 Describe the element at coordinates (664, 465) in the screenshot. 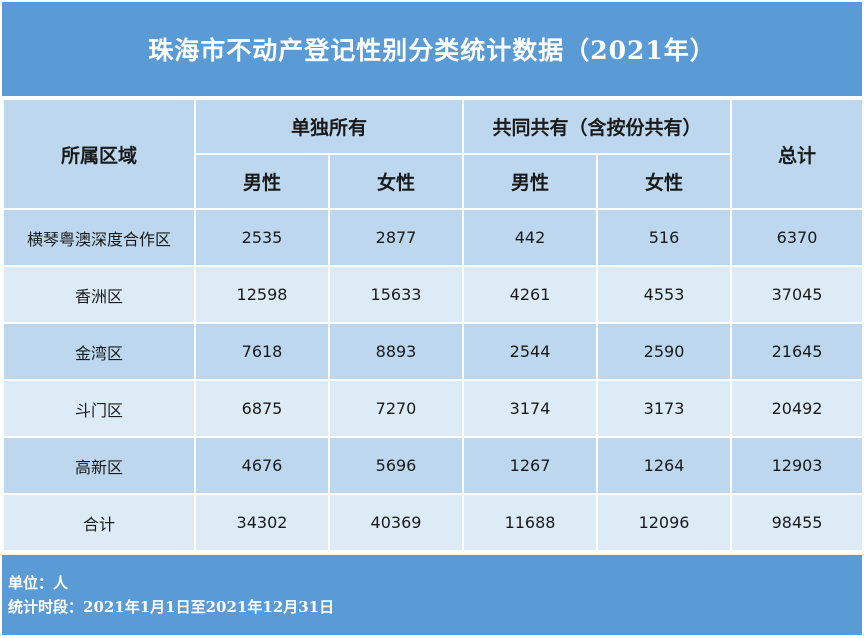

I see `joint-female-cell: 1264` at that location.